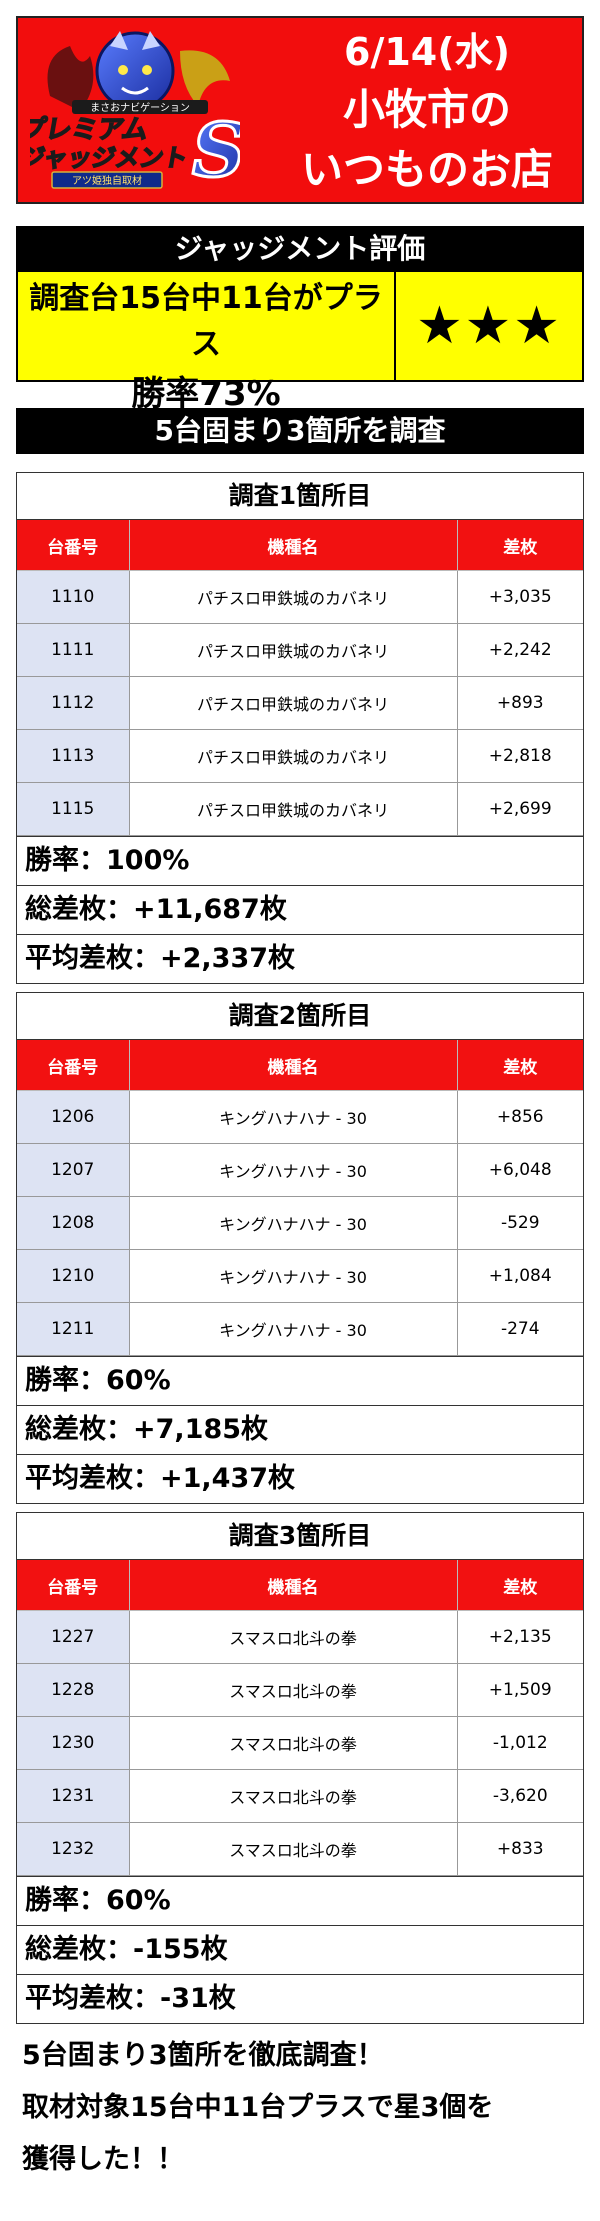  What do you see at coordinates (519, 1743) in the screenshot?
I see `coin-difference: -1,012` at bounding box center [519, 1743].